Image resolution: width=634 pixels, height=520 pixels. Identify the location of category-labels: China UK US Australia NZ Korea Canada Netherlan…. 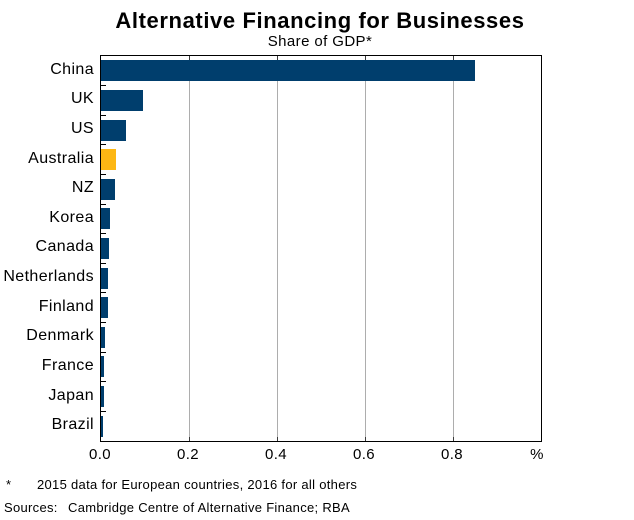
(47, 247).